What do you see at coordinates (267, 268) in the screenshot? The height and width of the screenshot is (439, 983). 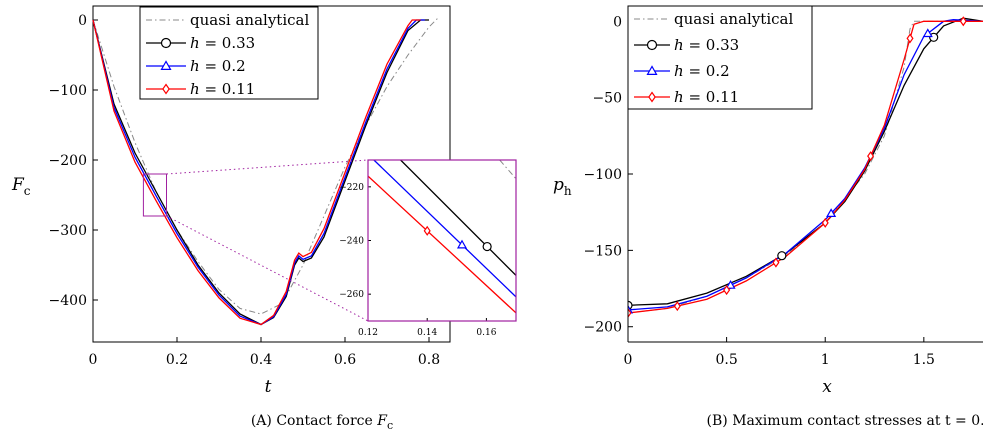 I see `zoom-connector-lower` at bounding box center [267, 268].